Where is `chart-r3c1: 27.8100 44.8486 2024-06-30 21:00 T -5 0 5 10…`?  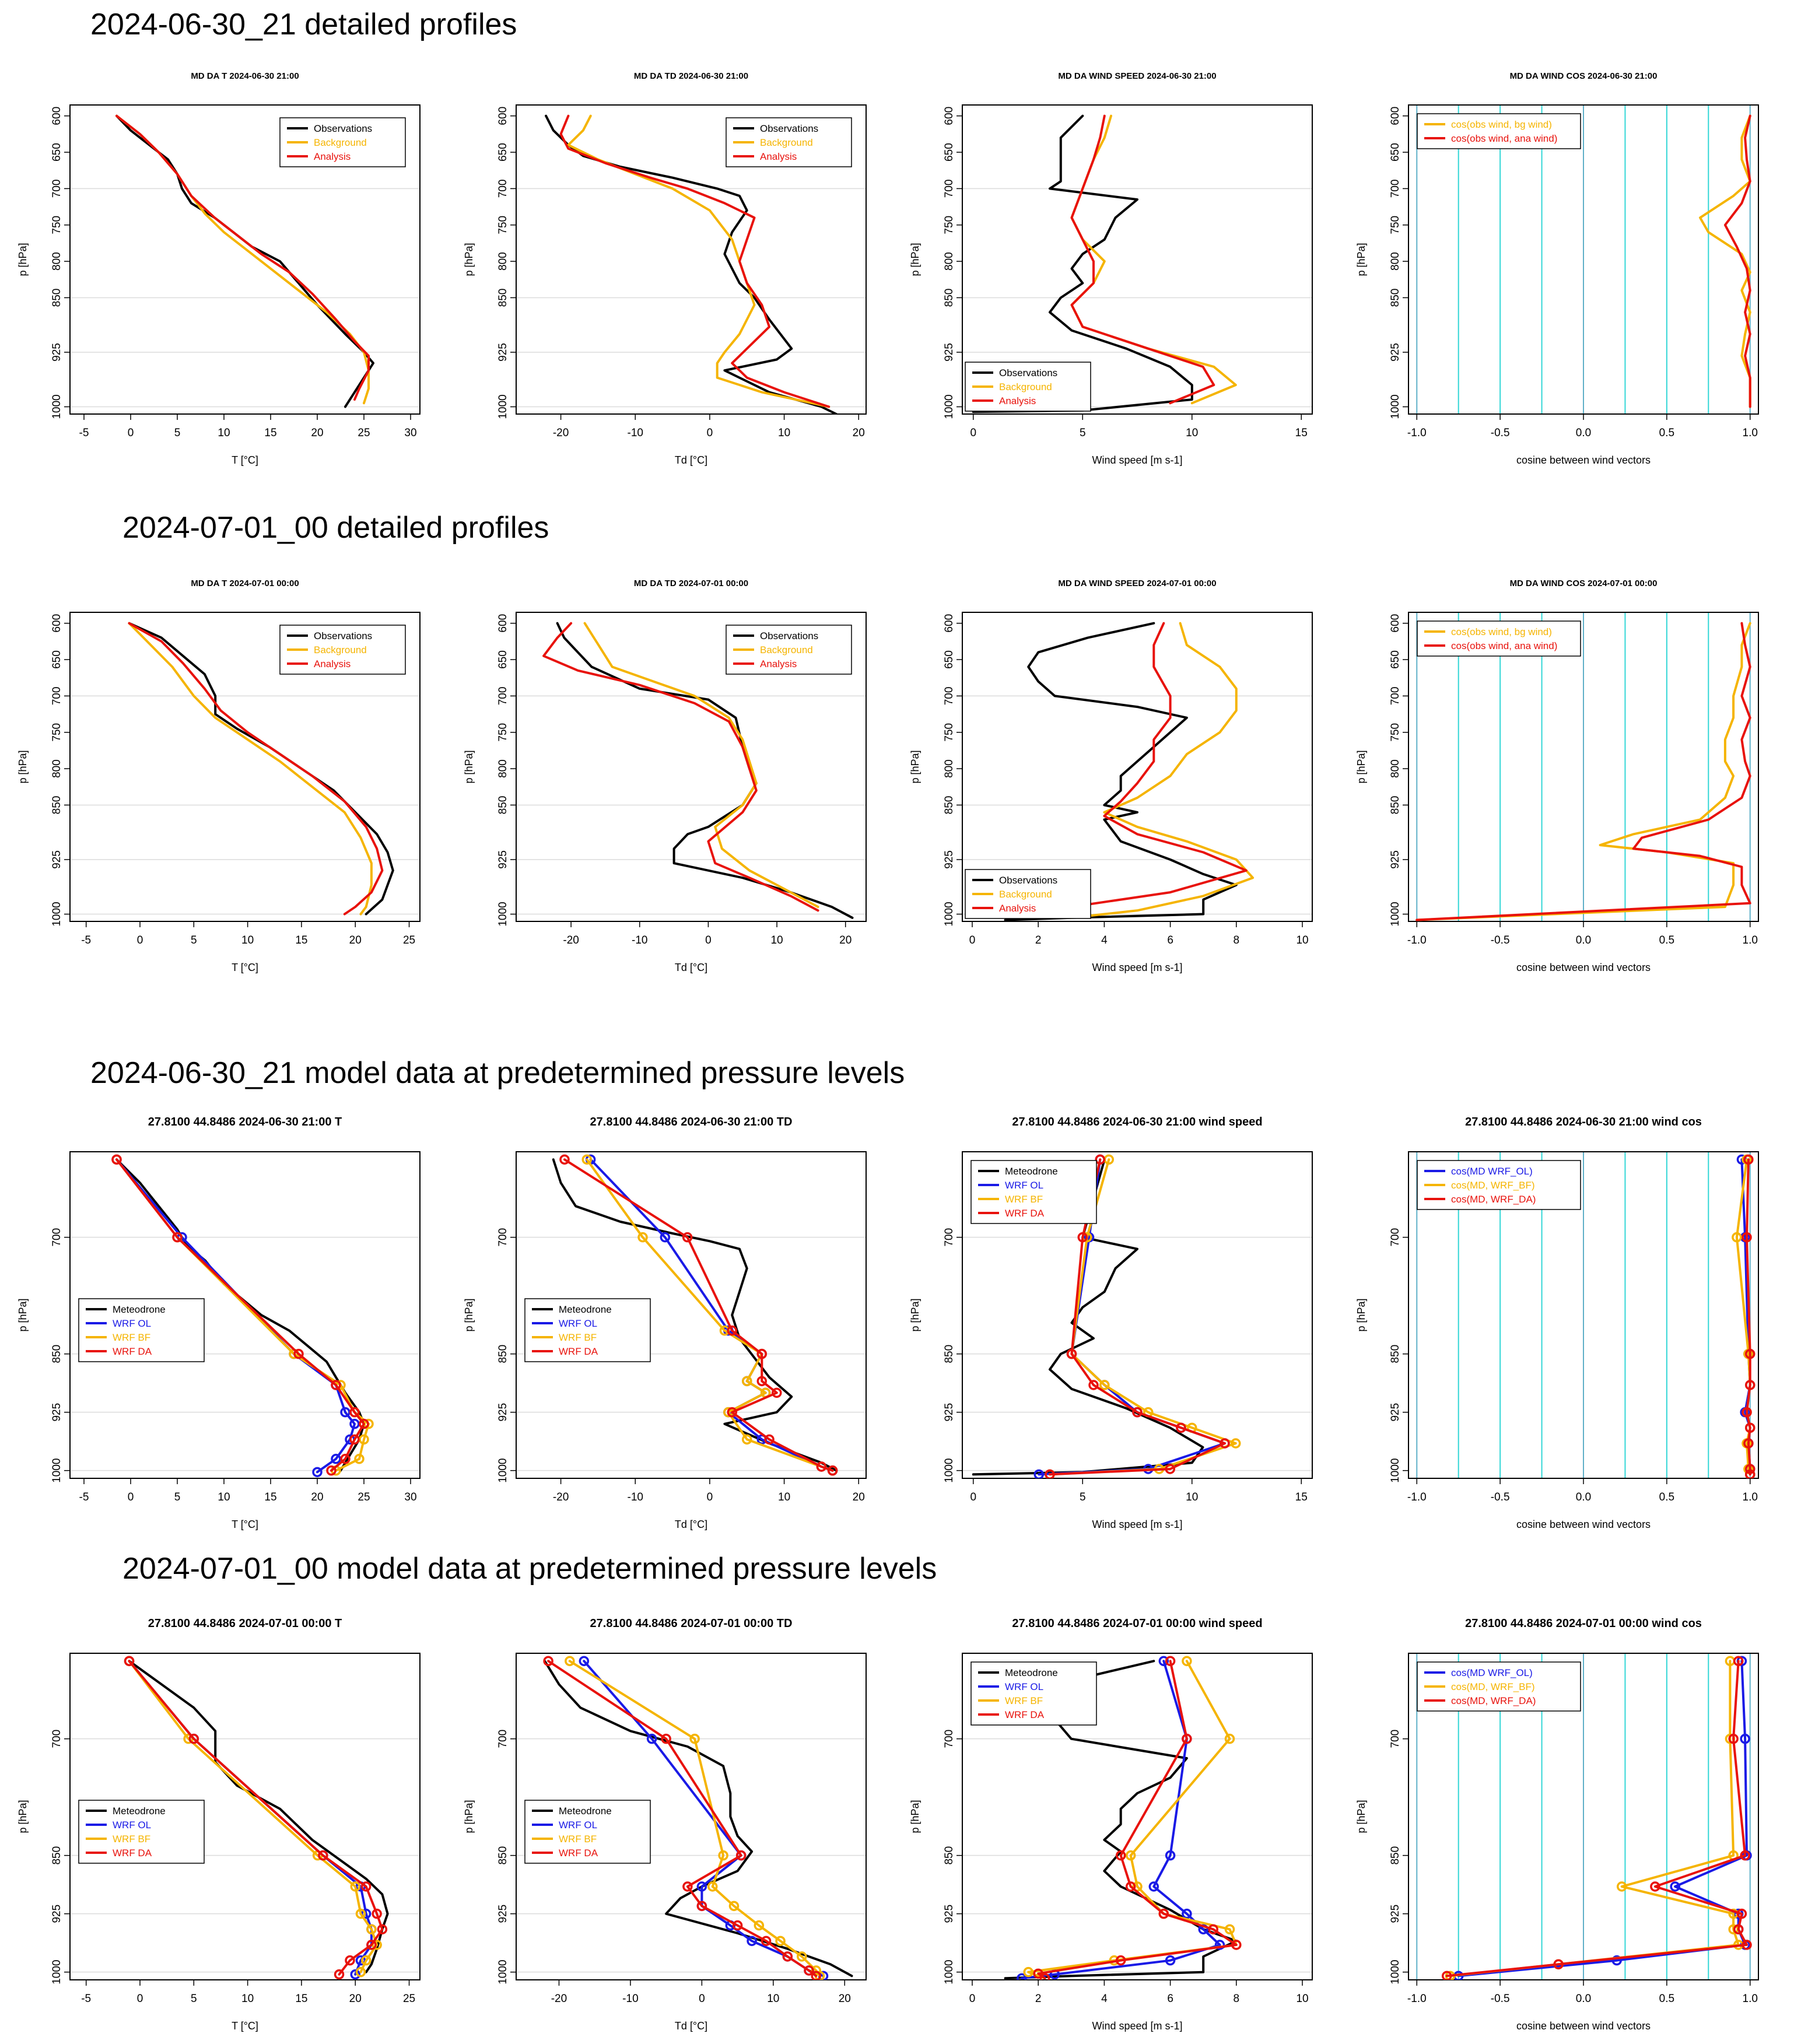
chart-r3c1: 27.8100 44.8486 2024-06-30 21:00 T -5 0 5 10… is located at coordinates (219, 1323).